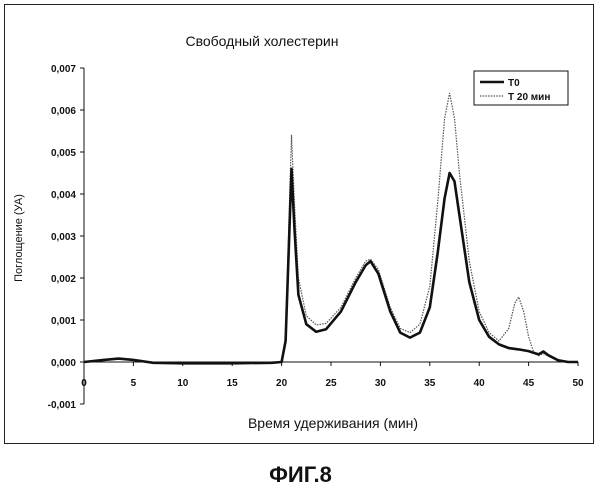 The image size is (601, 500). Describe the element at coordinates (134, 383) in the screenshot. I see `x-tick-label: 5` at that location.